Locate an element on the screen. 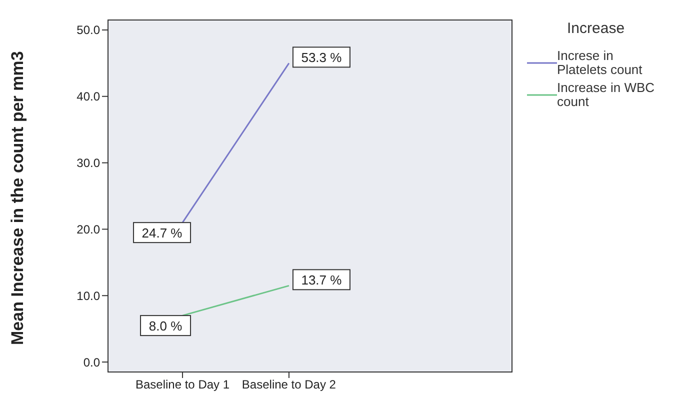 The width and height of the screenshot is (675, 420). y-tick-label: 30.0 is located at coordinates (88, 163).